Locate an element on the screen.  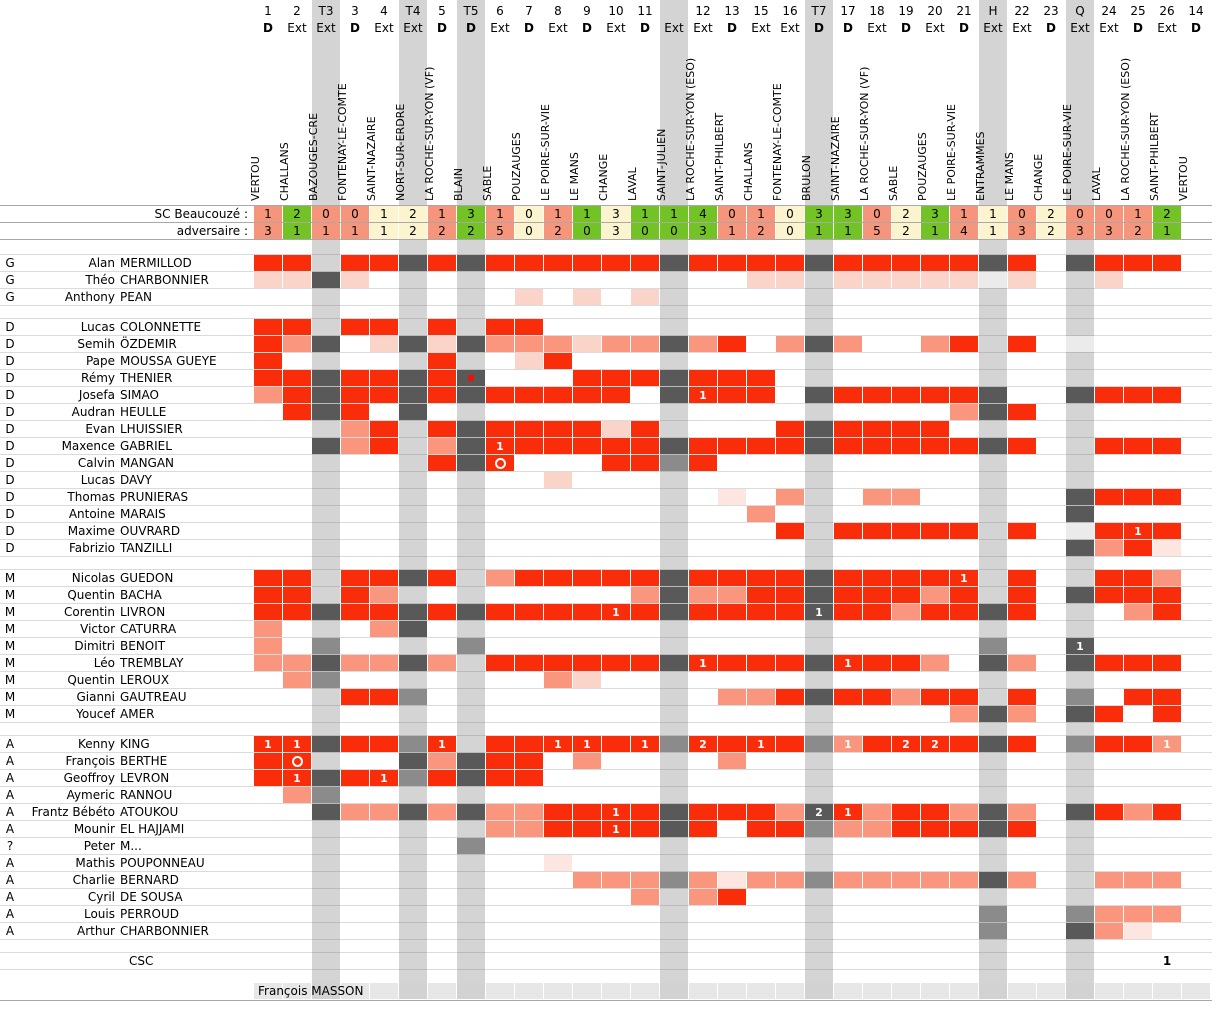
opponent-name: LA ROCHE-SUR-YON (VF) is located at coordinates (429, 133).